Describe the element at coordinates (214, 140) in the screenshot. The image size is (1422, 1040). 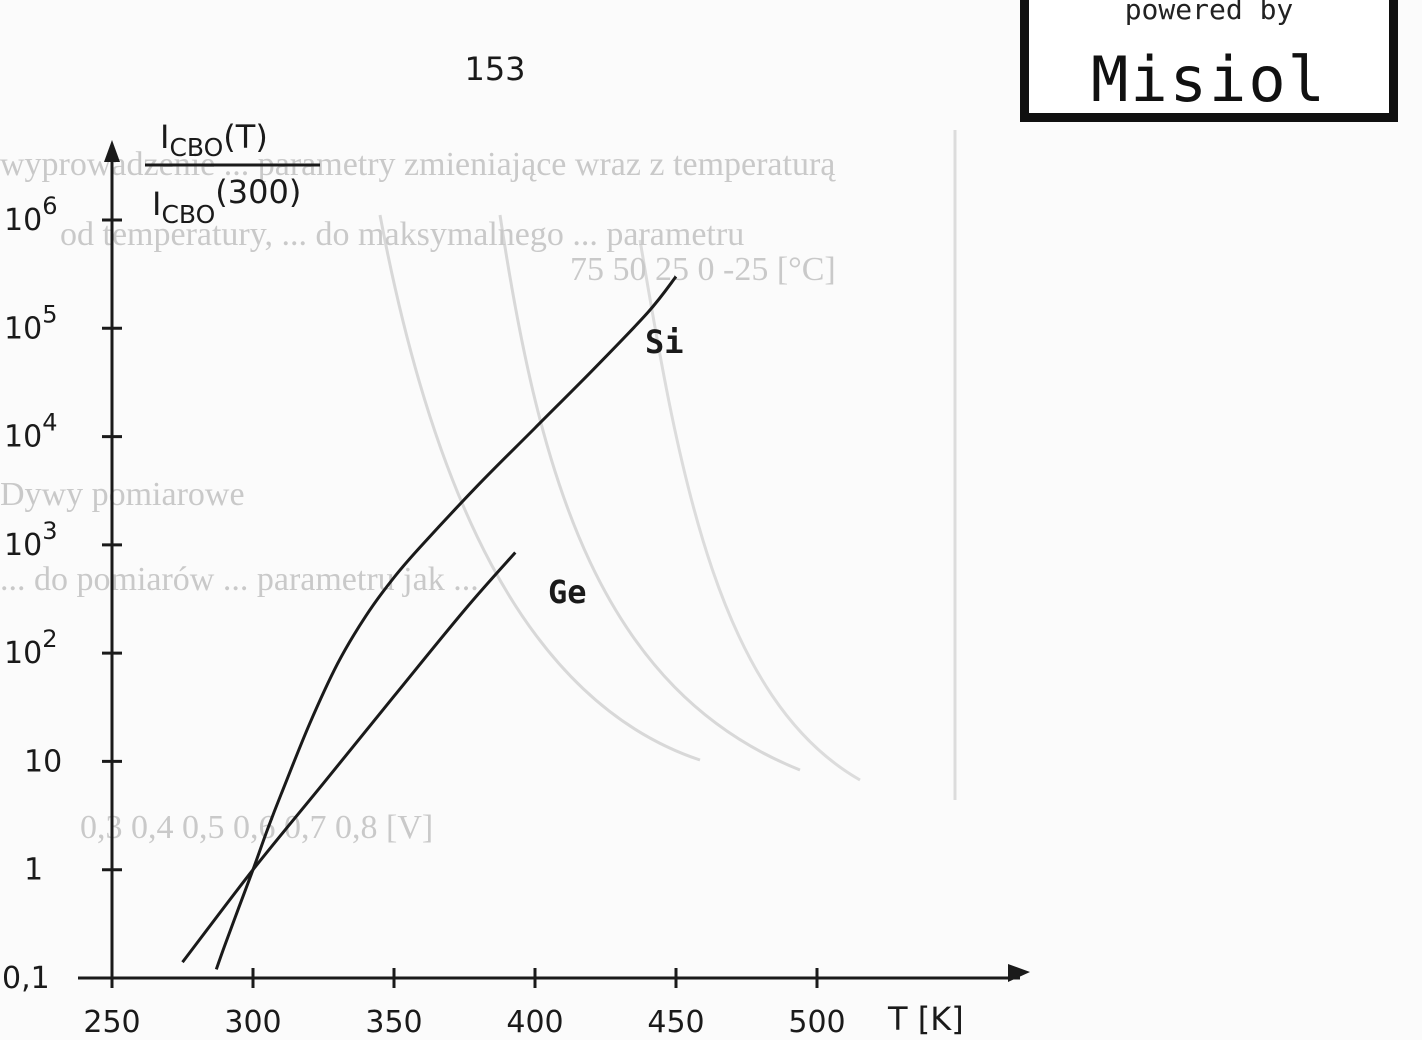
I see `y-title-numerator: ICBO(T)` at that location.